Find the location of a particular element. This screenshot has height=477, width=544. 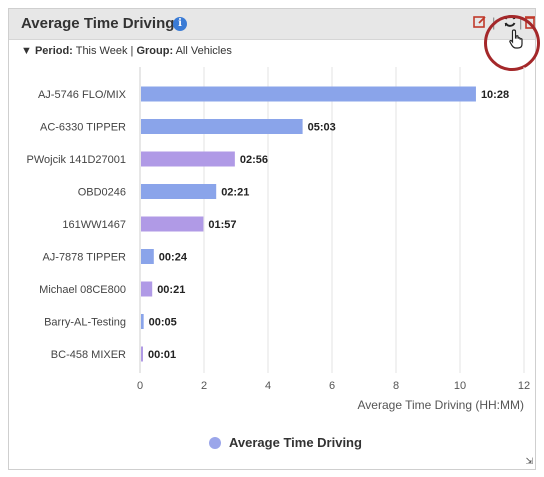

widget-title: Average Time Driving is located at coordinates (98, 23).